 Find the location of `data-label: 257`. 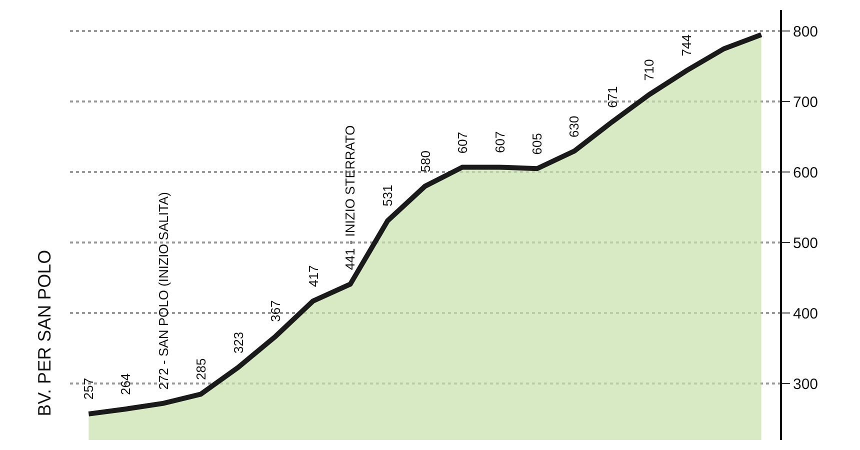

data-label: 257 is located at coordinates (88, 389).